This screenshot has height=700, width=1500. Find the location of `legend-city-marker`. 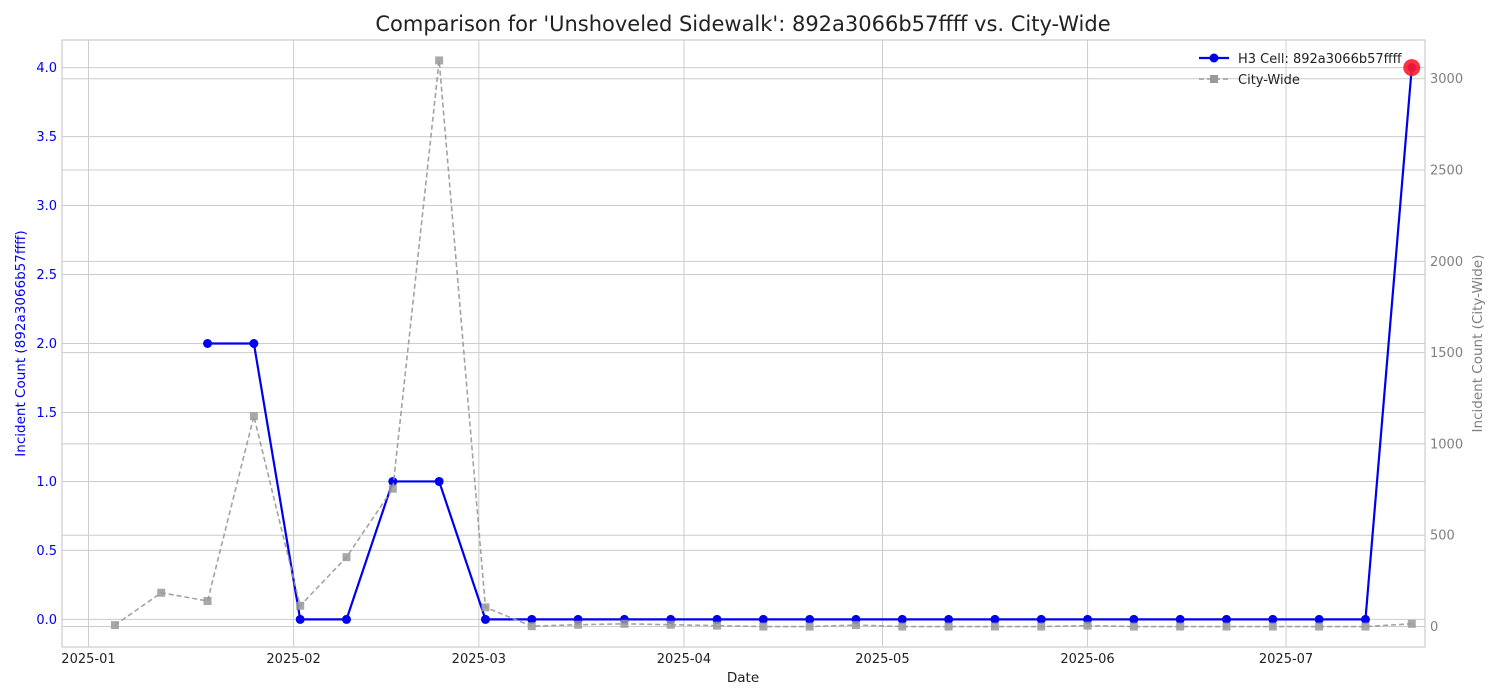

legend-city-marker is located at coordinates (1214, 79).